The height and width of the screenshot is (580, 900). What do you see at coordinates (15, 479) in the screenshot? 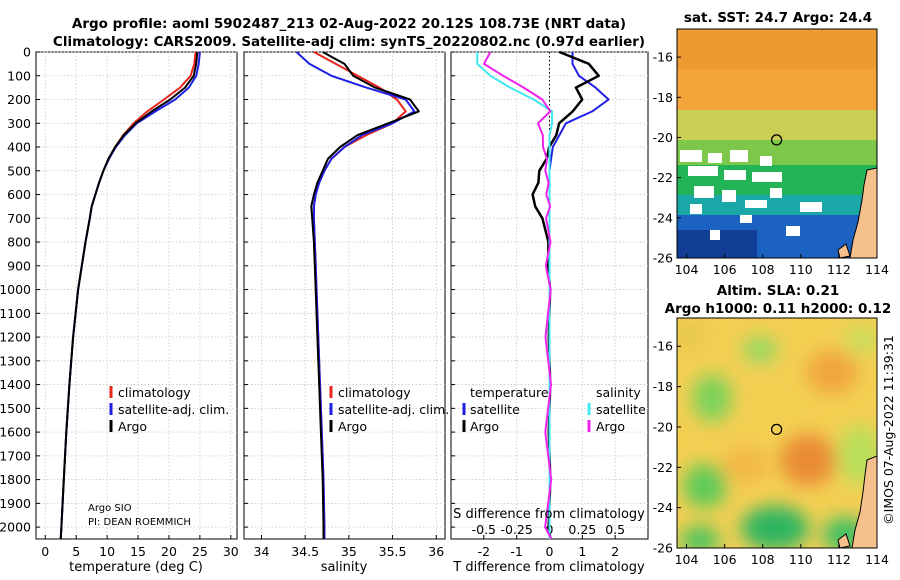
I see `y-tick-label: 1800` at bounding box center [15, 479].